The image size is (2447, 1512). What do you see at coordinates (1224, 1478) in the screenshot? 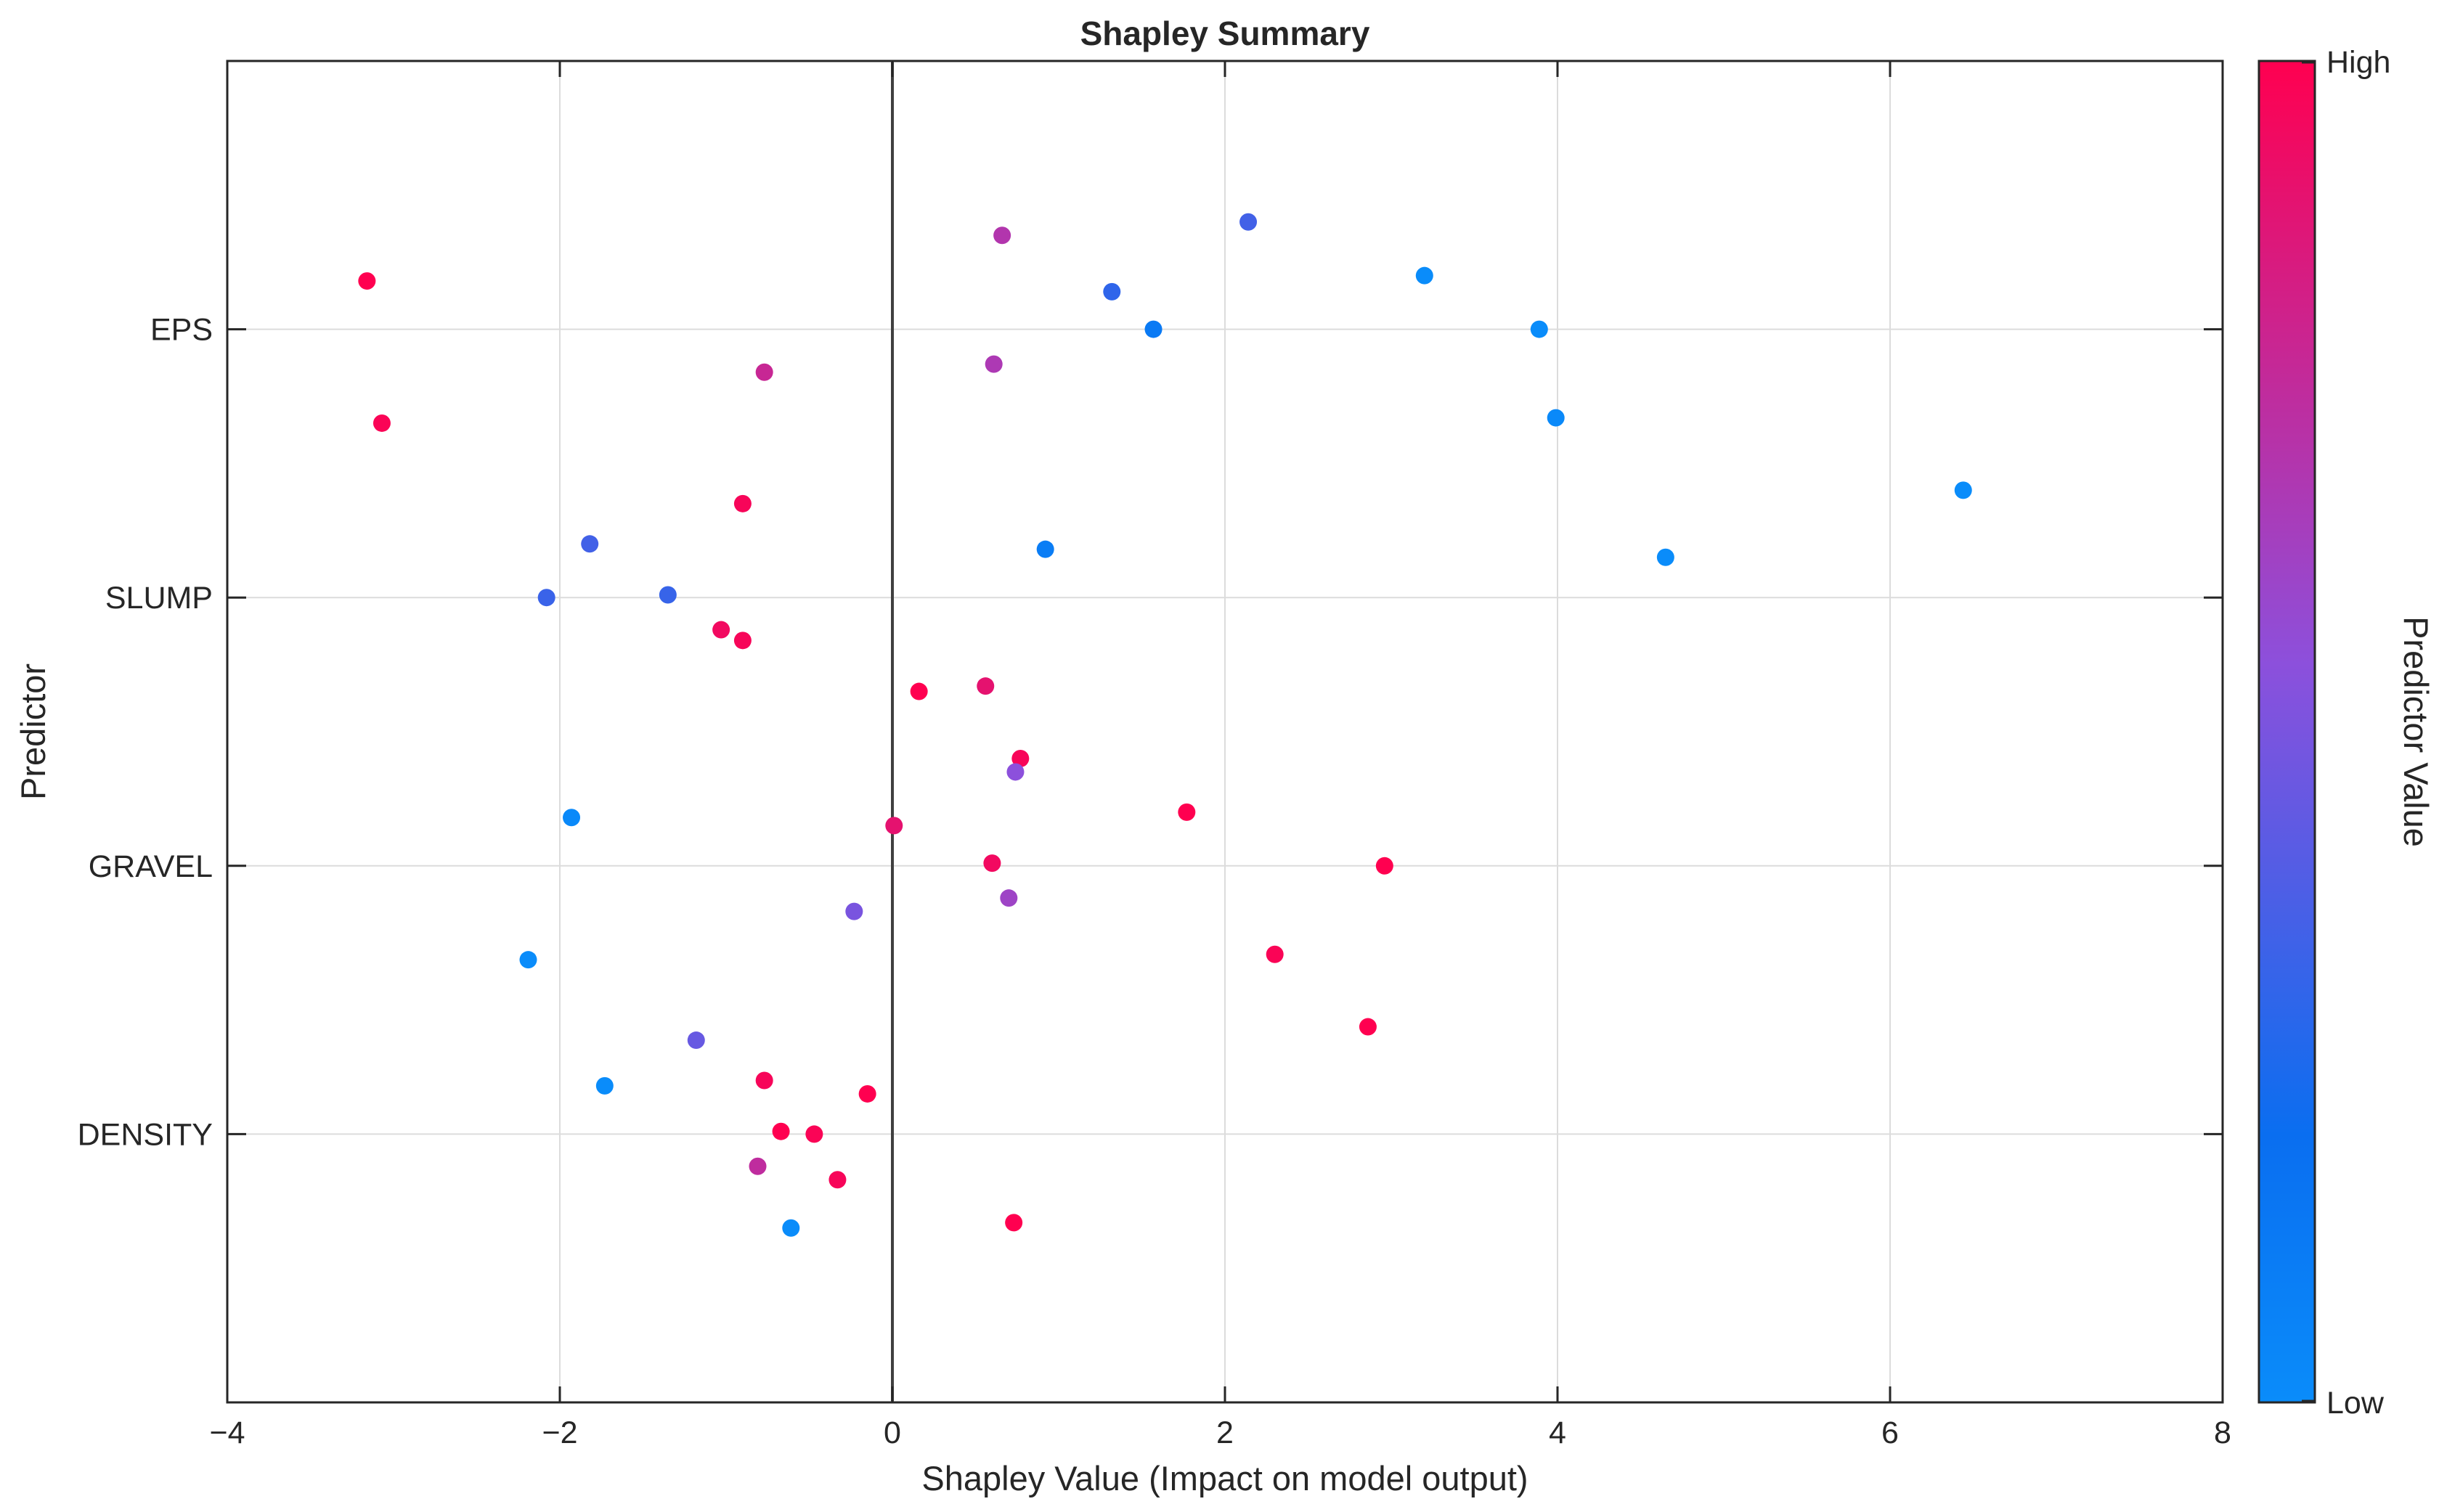
I see `x-axis-label: Shapley Value (Impact on model output)` at bounding box center [1224, 1478].